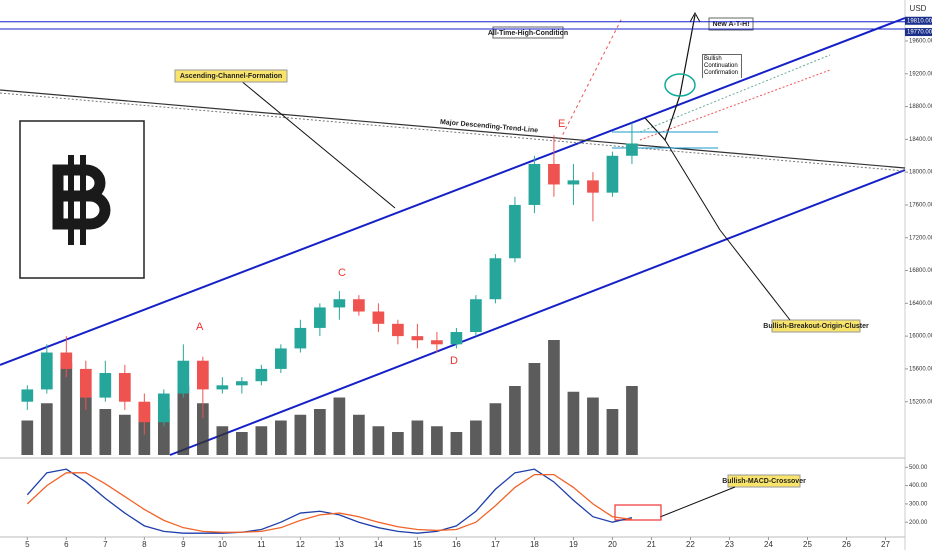 The width and height of the screenshot is (932, 550). I want to click on x-tick-label: 22, so click(690, 544).